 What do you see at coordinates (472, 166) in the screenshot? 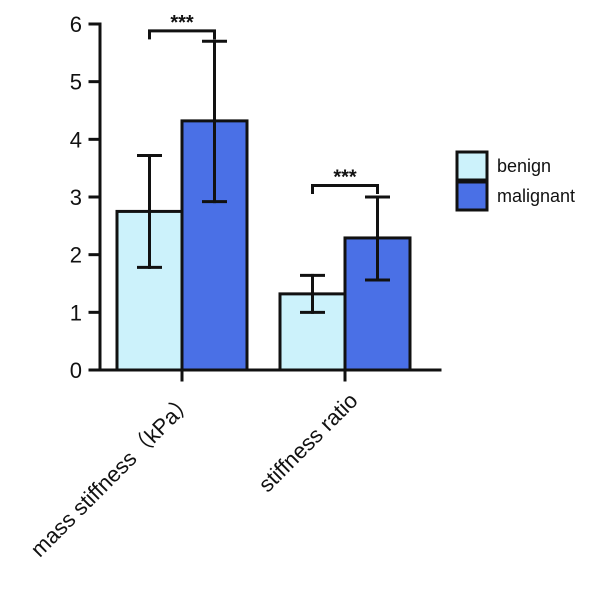
I see `legend-swatch-benign` at bounding box center [472, 166].